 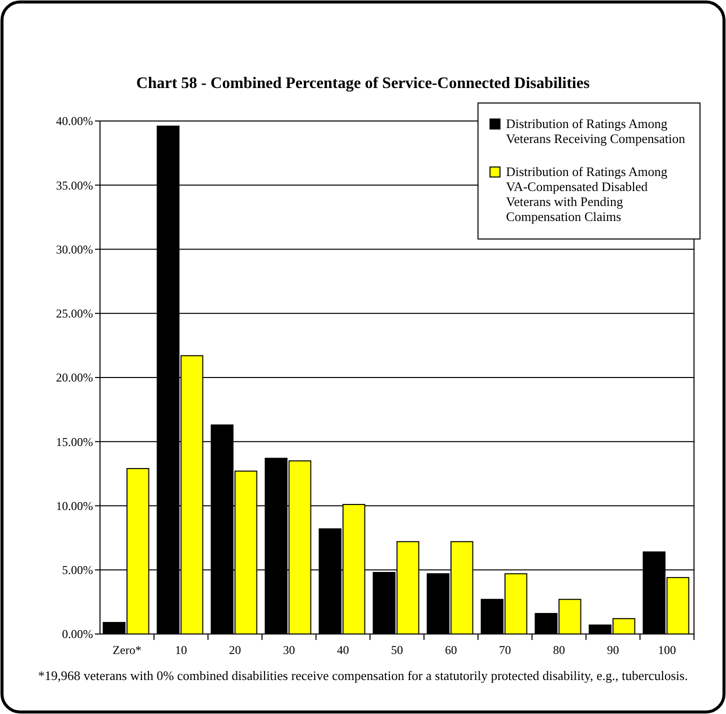 What do you see at coordinates (74, 441) in the screenshot?
I see `y-tick-label: 15.00%` at bounding box center [74, 441].